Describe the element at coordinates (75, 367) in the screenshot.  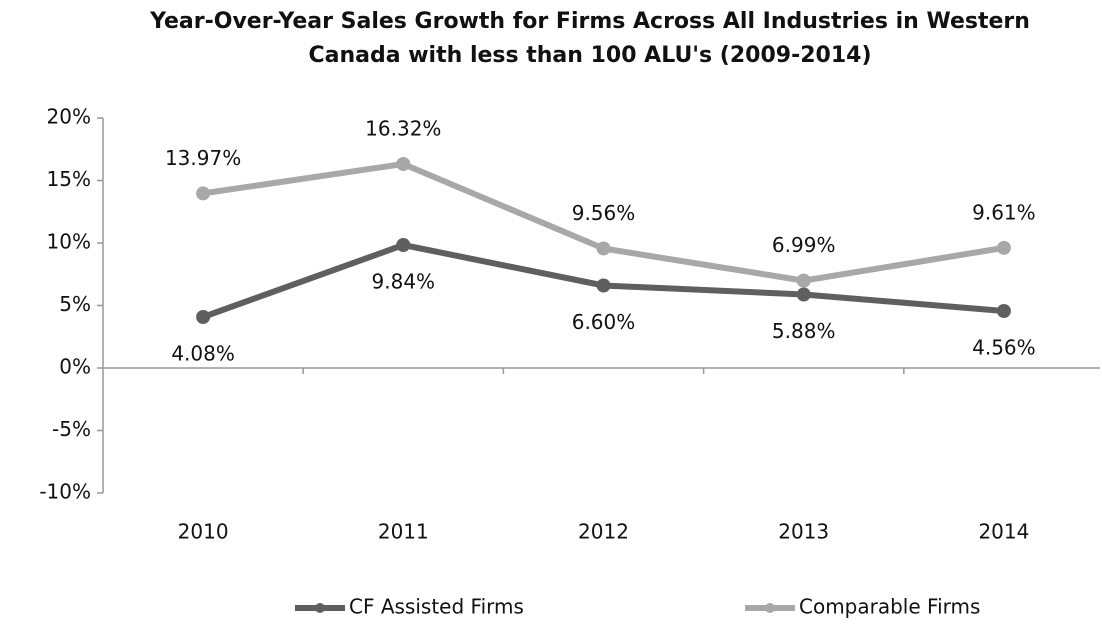
I see `y-tick-label: 0%` at that location.